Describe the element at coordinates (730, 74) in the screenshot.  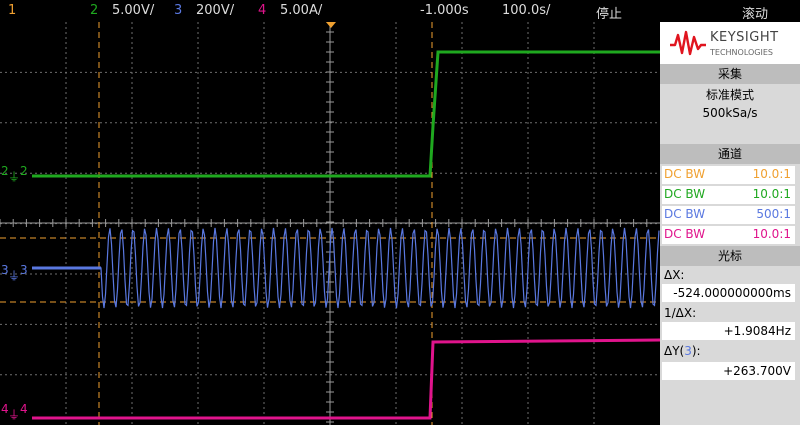
I see `acquisition-header: 采集` at that location.